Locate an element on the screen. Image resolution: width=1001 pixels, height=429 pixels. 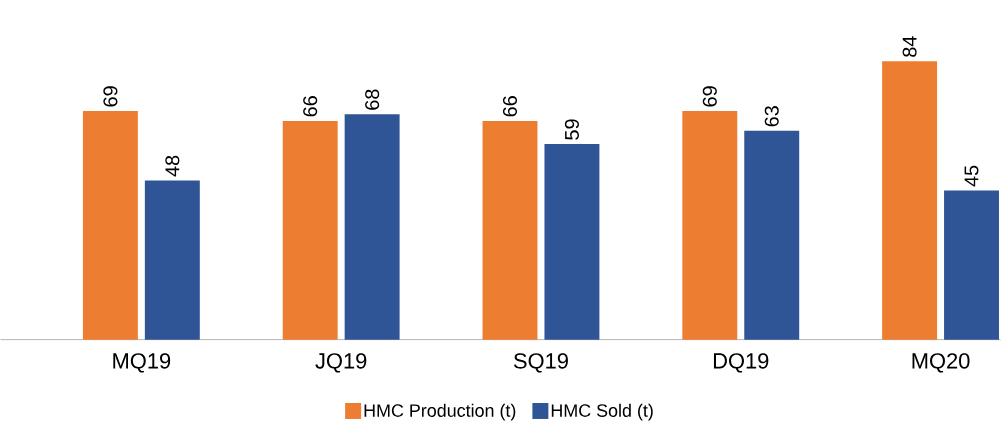
data-label: 48 is located at coordinates (172, 166).